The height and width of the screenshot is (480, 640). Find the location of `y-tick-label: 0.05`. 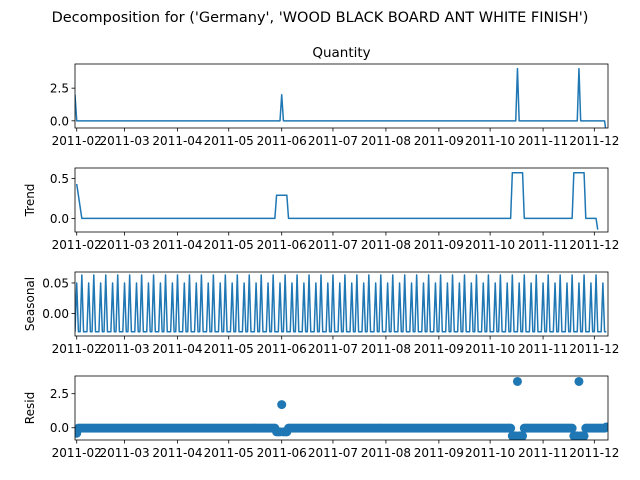

y-tick-label: 0.05 is located at coordinates (55, 283).